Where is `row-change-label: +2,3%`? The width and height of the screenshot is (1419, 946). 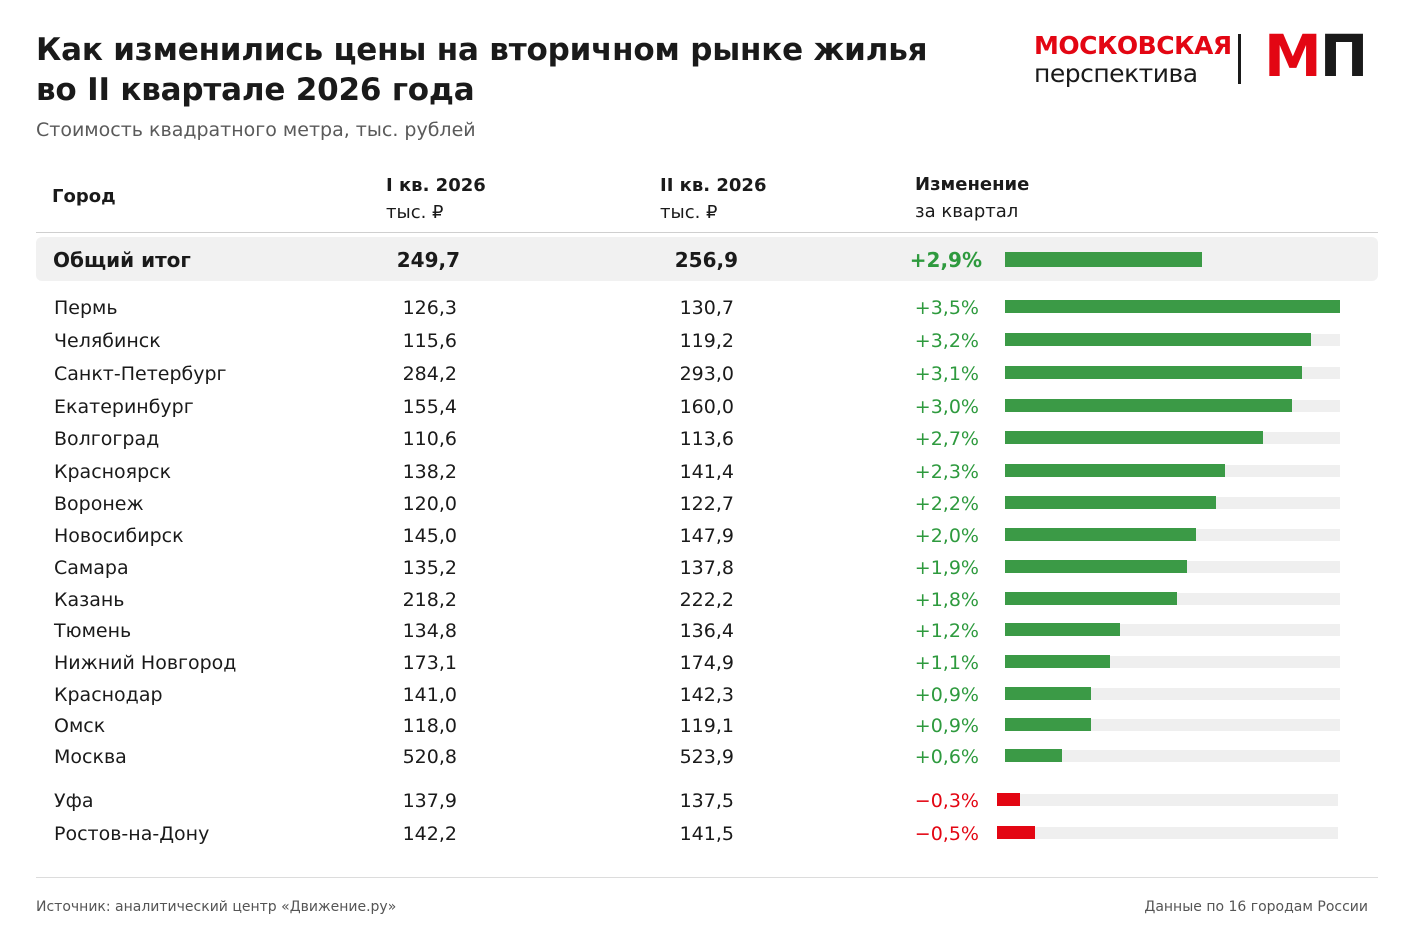 row-change-label: +2,3% is located at coordinates (946, 472).